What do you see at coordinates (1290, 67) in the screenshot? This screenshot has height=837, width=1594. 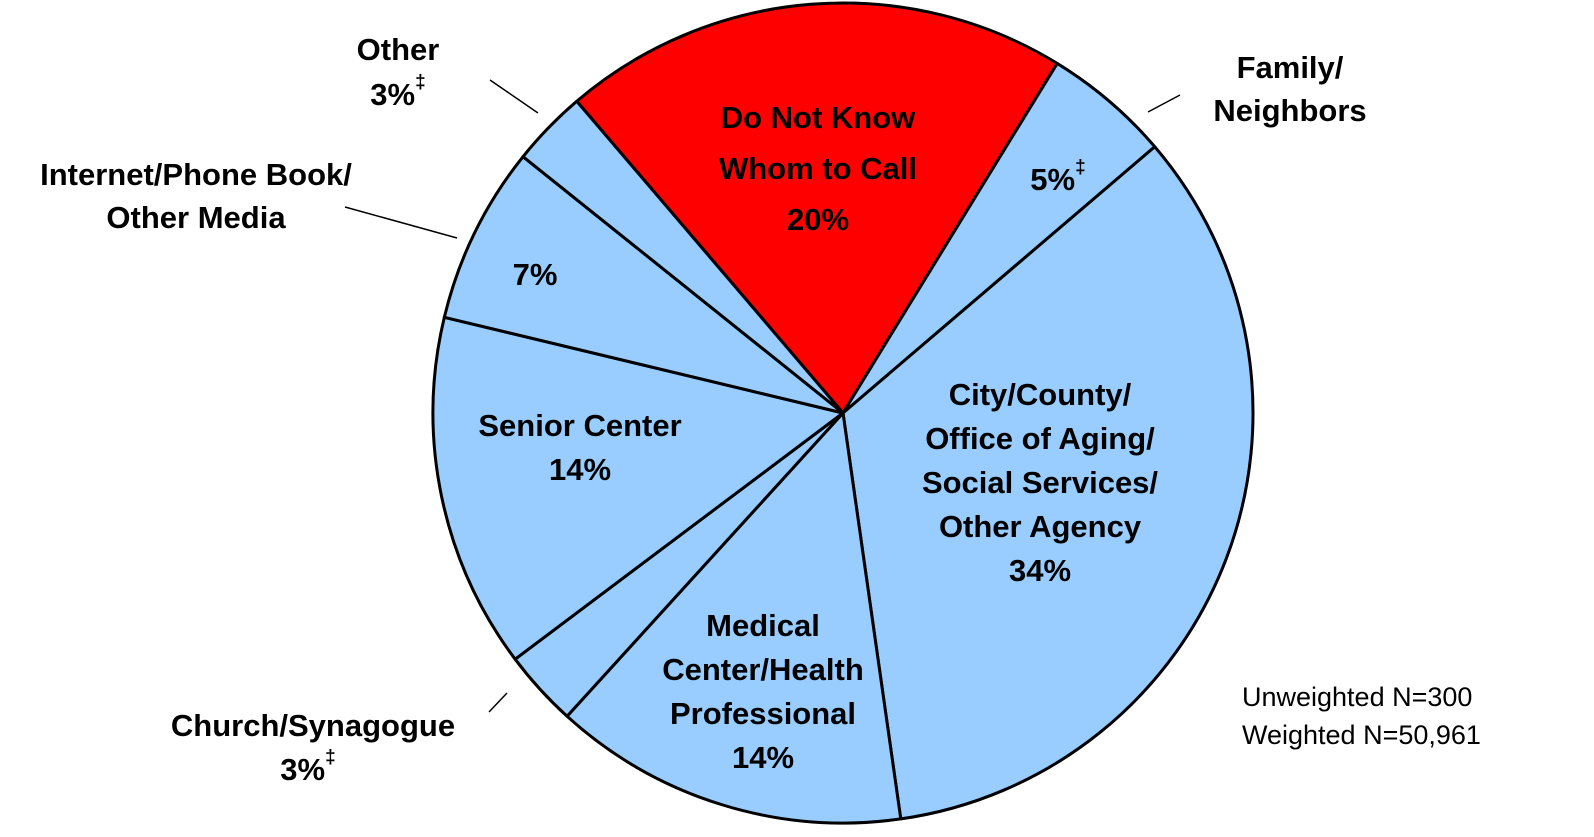 I see `slice-label: Family/` at bounding box center [1290, 67].